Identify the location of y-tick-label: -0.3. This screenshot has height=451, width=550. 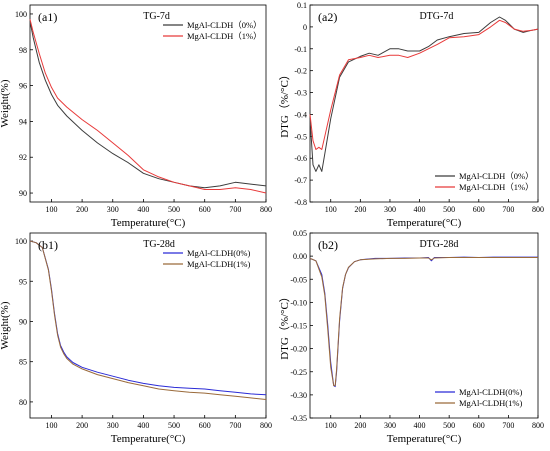
(300, 93).